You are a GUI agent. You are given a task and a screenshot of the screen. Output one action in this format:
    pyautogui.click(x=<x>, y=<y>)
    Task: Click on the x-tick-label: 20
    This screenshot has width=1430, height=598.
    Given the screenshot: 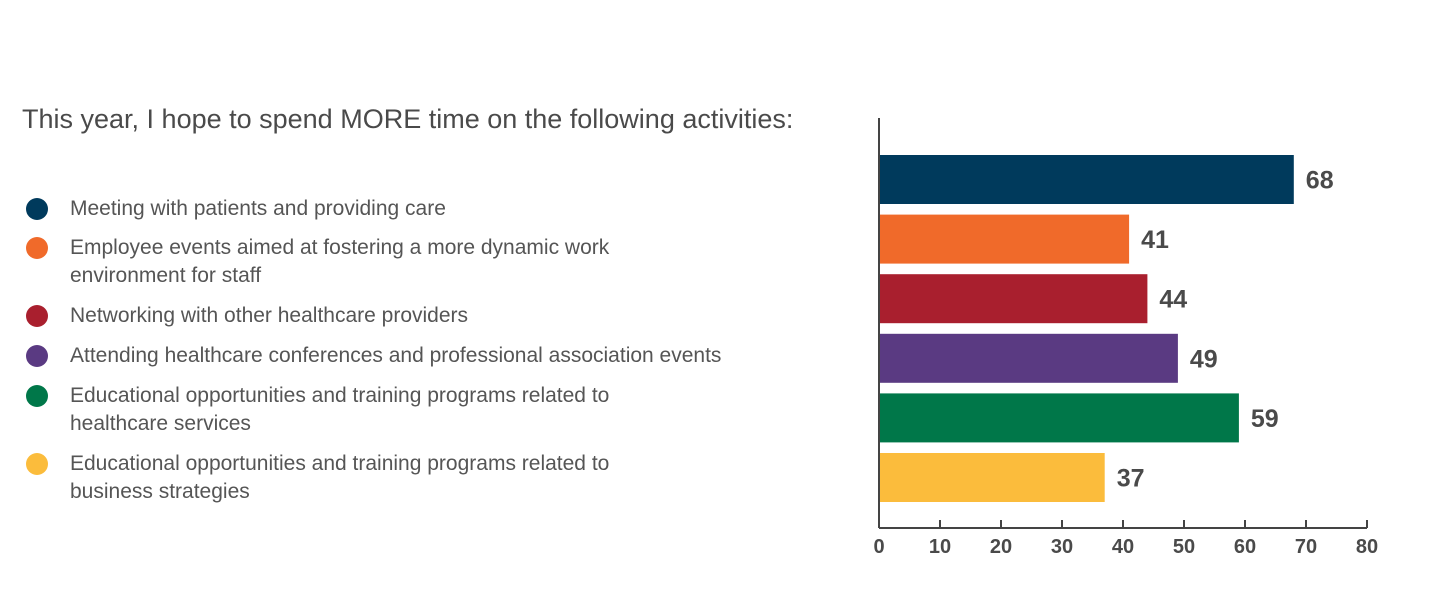 What is the action you would take?
    pyautogui.click(x=1001, y=547)
    